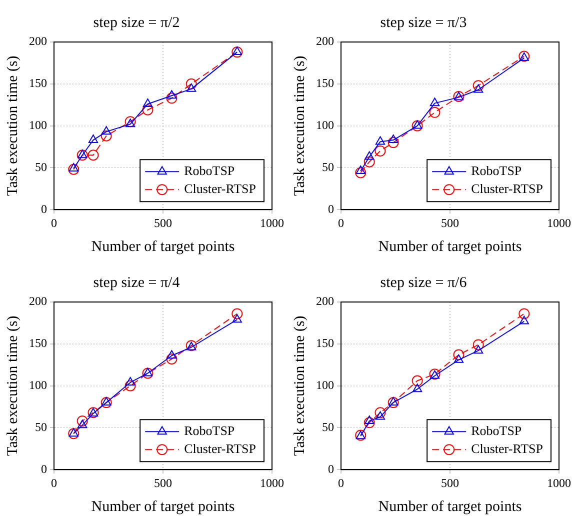 Image resolution: width=575 pixels, height=520 pixels. Describe the element at coordinates (423, 22) in the screenshot. I see `chart-title: step size = π/3` at that location.